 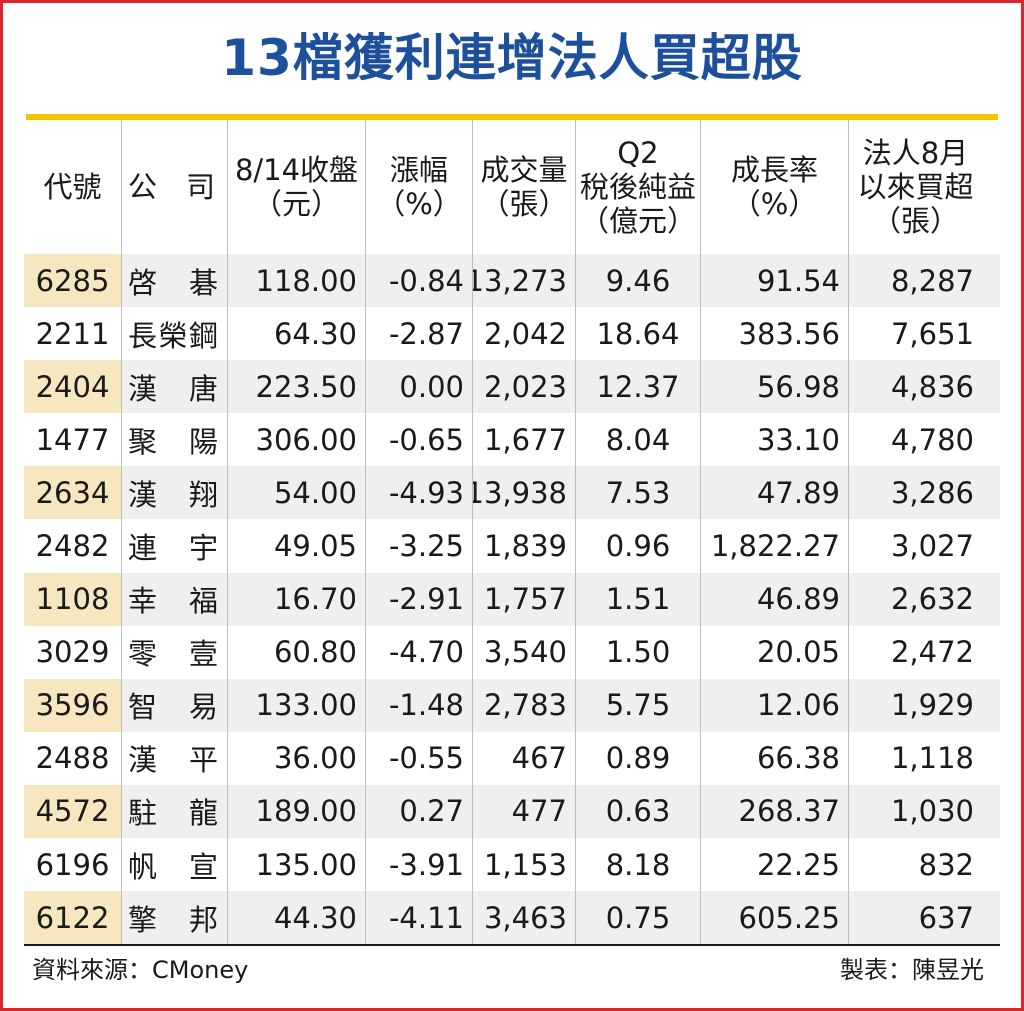 What do you see at coordinates (512, 918) in the screenshot?
I see `table-row: 6122 擎邦 44.30 -4.11 3,463 0.75 605.25 637` at bounding box center [512, 918].